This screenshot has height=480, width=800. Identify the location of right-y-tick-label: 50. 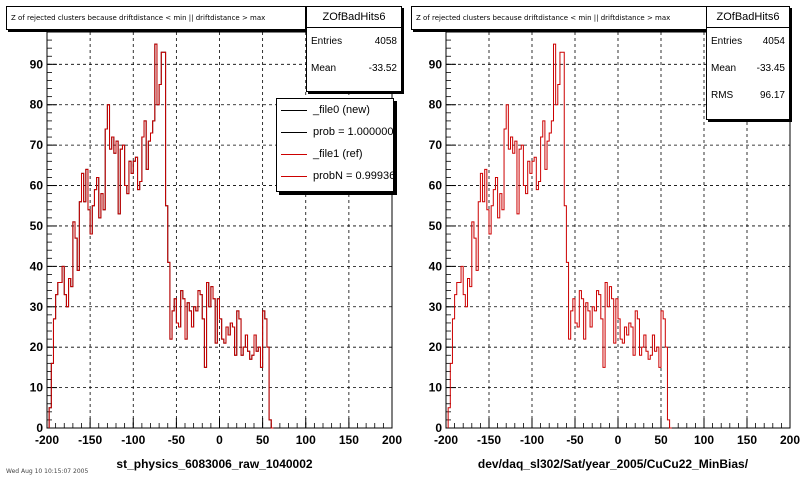
(436, 226).